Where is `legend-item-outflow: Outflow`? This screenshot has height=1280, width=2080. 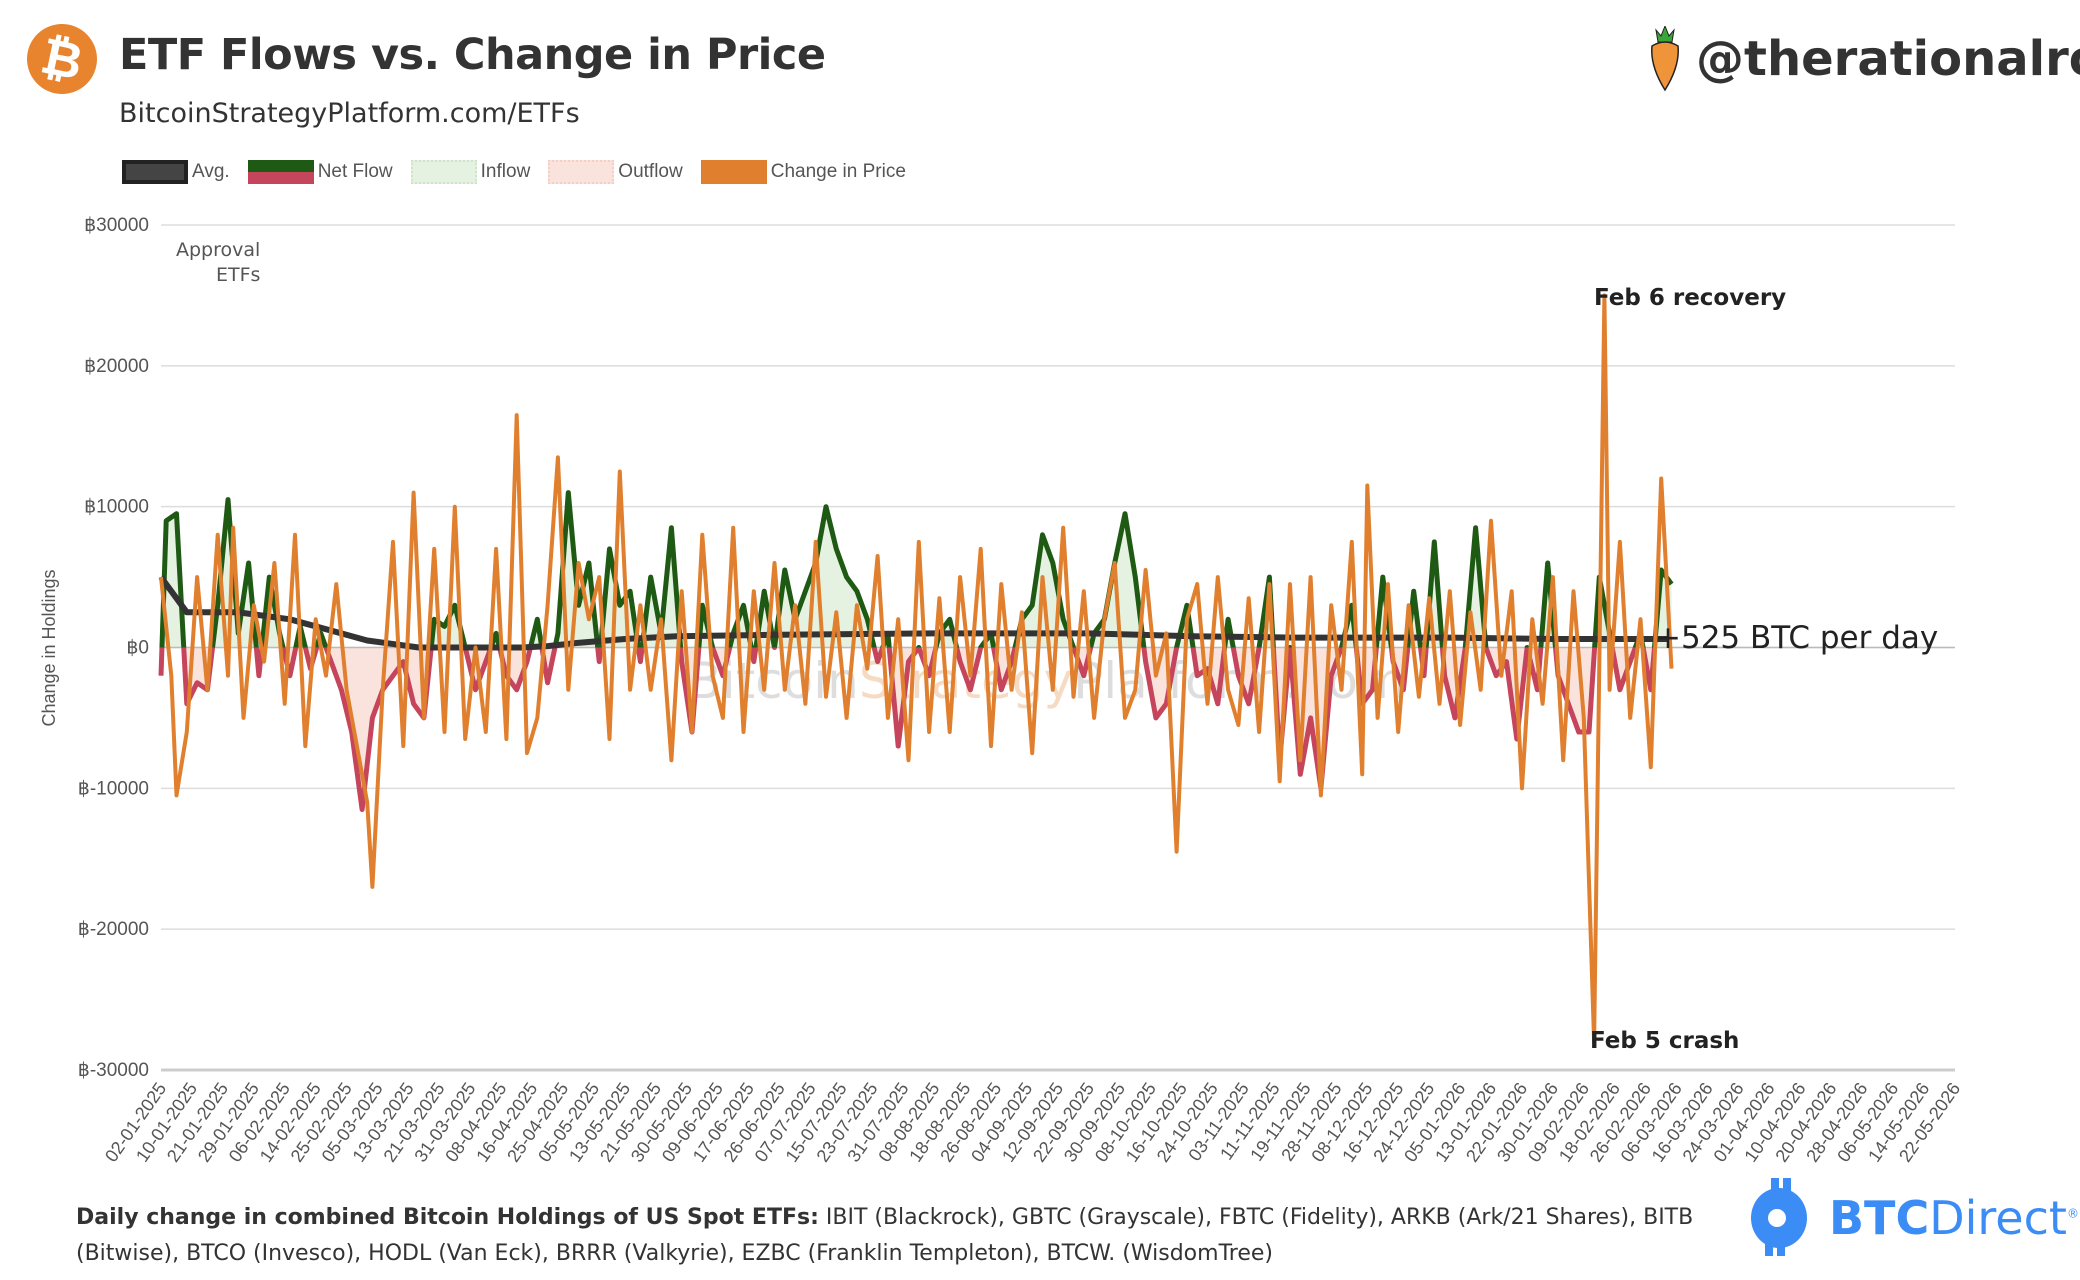
legend-item-outflow: Outflow is located at coordinates (615, 172).